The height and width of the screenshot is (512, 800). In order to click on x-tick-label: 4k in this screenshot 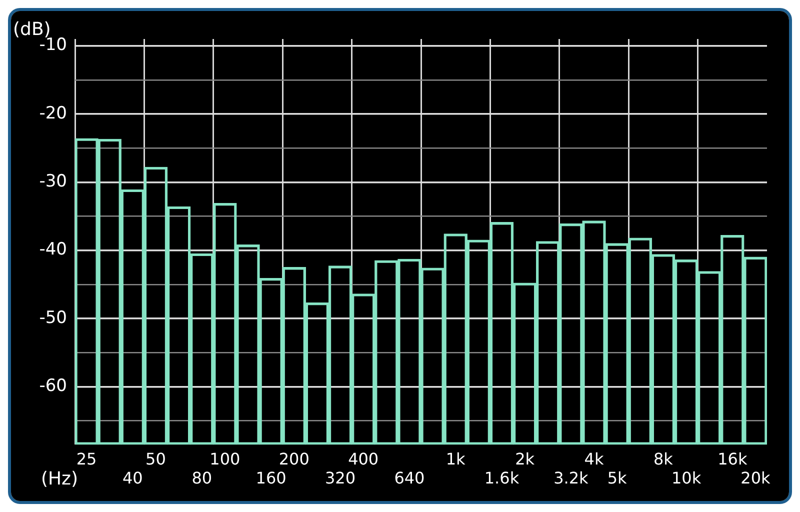, I will do `click(594, 458)`.